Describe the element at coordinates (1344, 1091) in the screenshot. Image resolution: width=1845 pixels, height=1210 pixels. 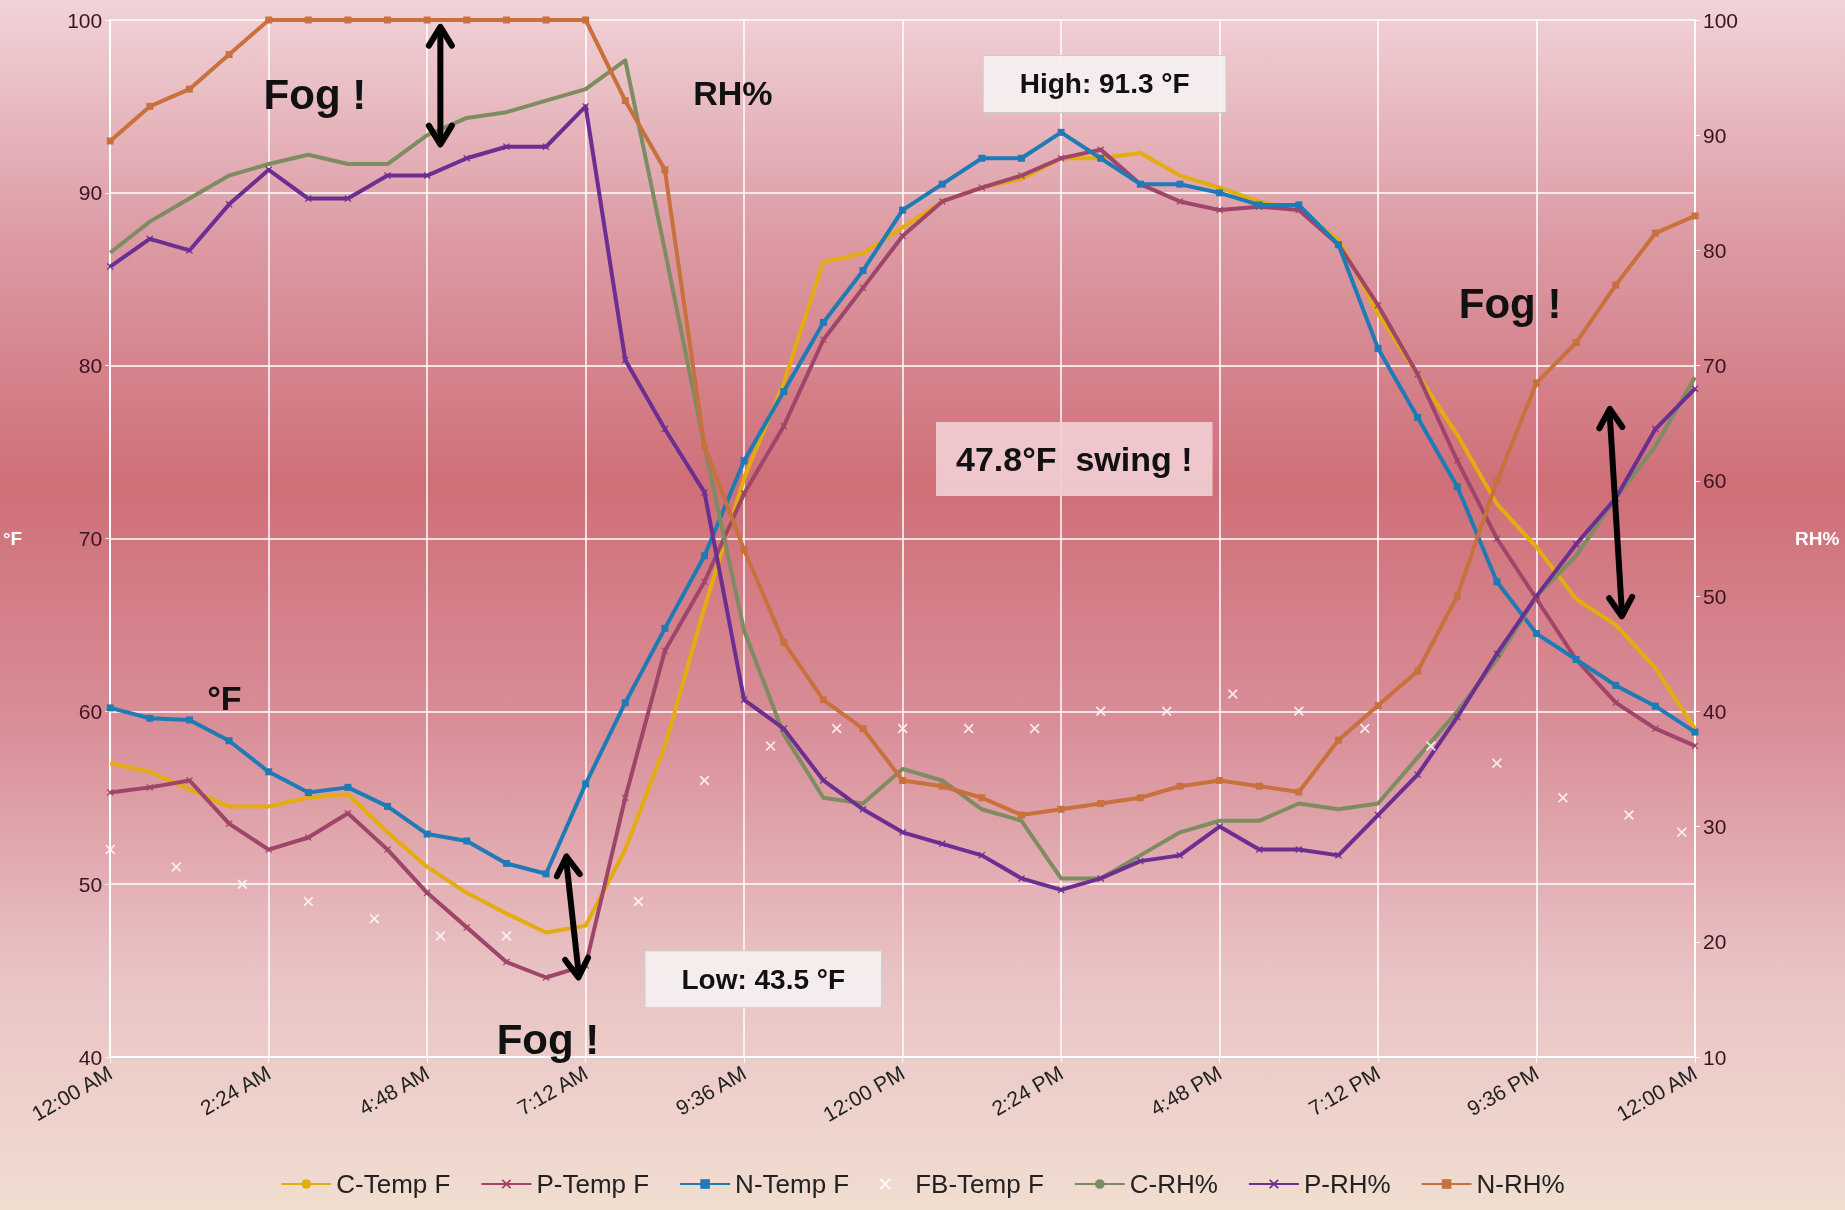
I see `x-tick-label: 7:12 PM` at that location.